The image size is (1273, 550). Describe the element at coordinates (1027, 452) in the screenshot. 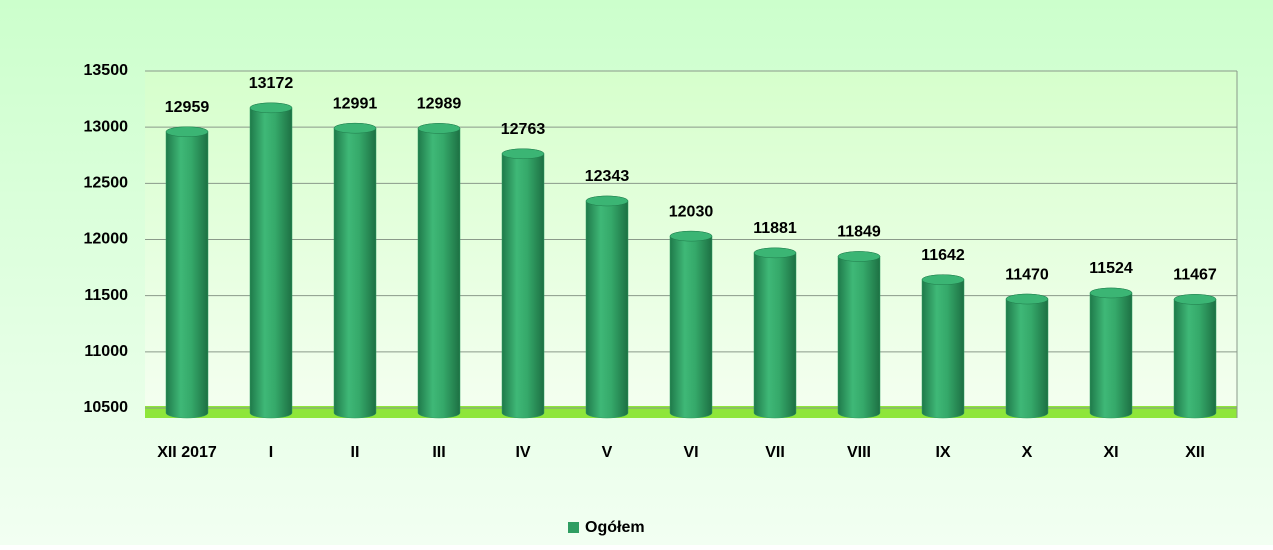

I see `x-tick-label: X` at that location.